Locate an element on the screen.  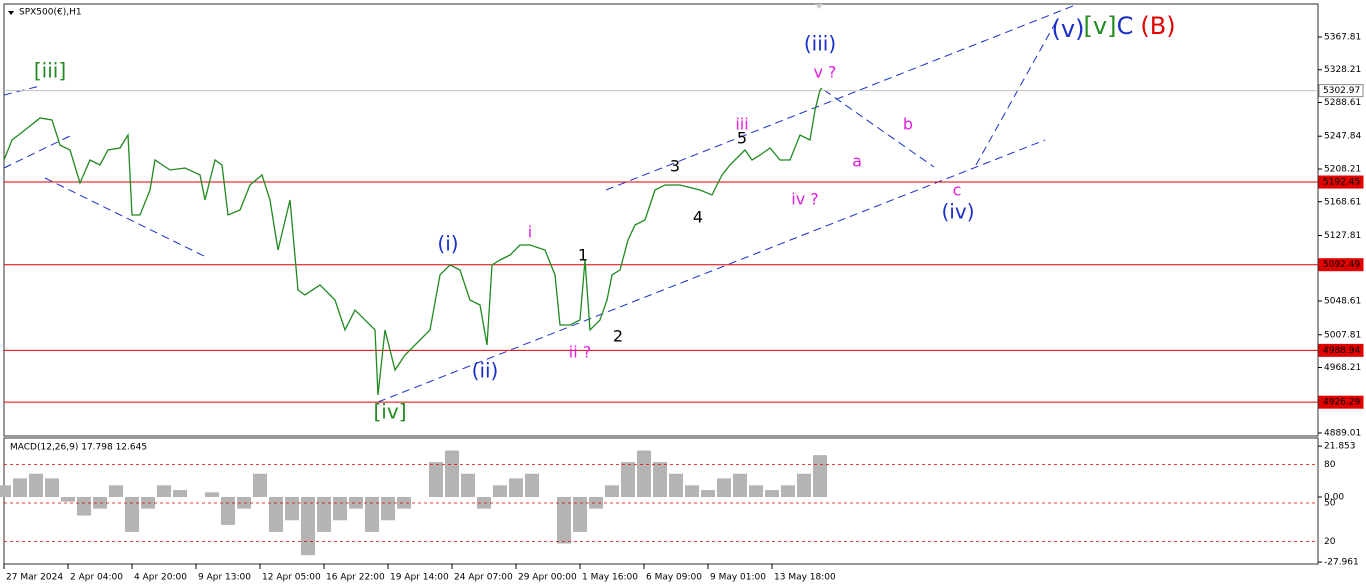
wave-label: (ii) is located at coordinates (485, 371).